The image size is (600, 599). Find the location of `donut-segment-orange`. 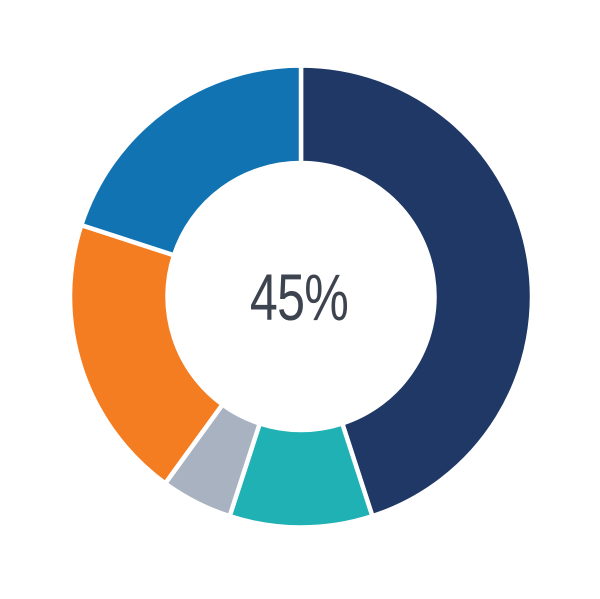

donut-segment-orange is located at coordinates (146, 354).